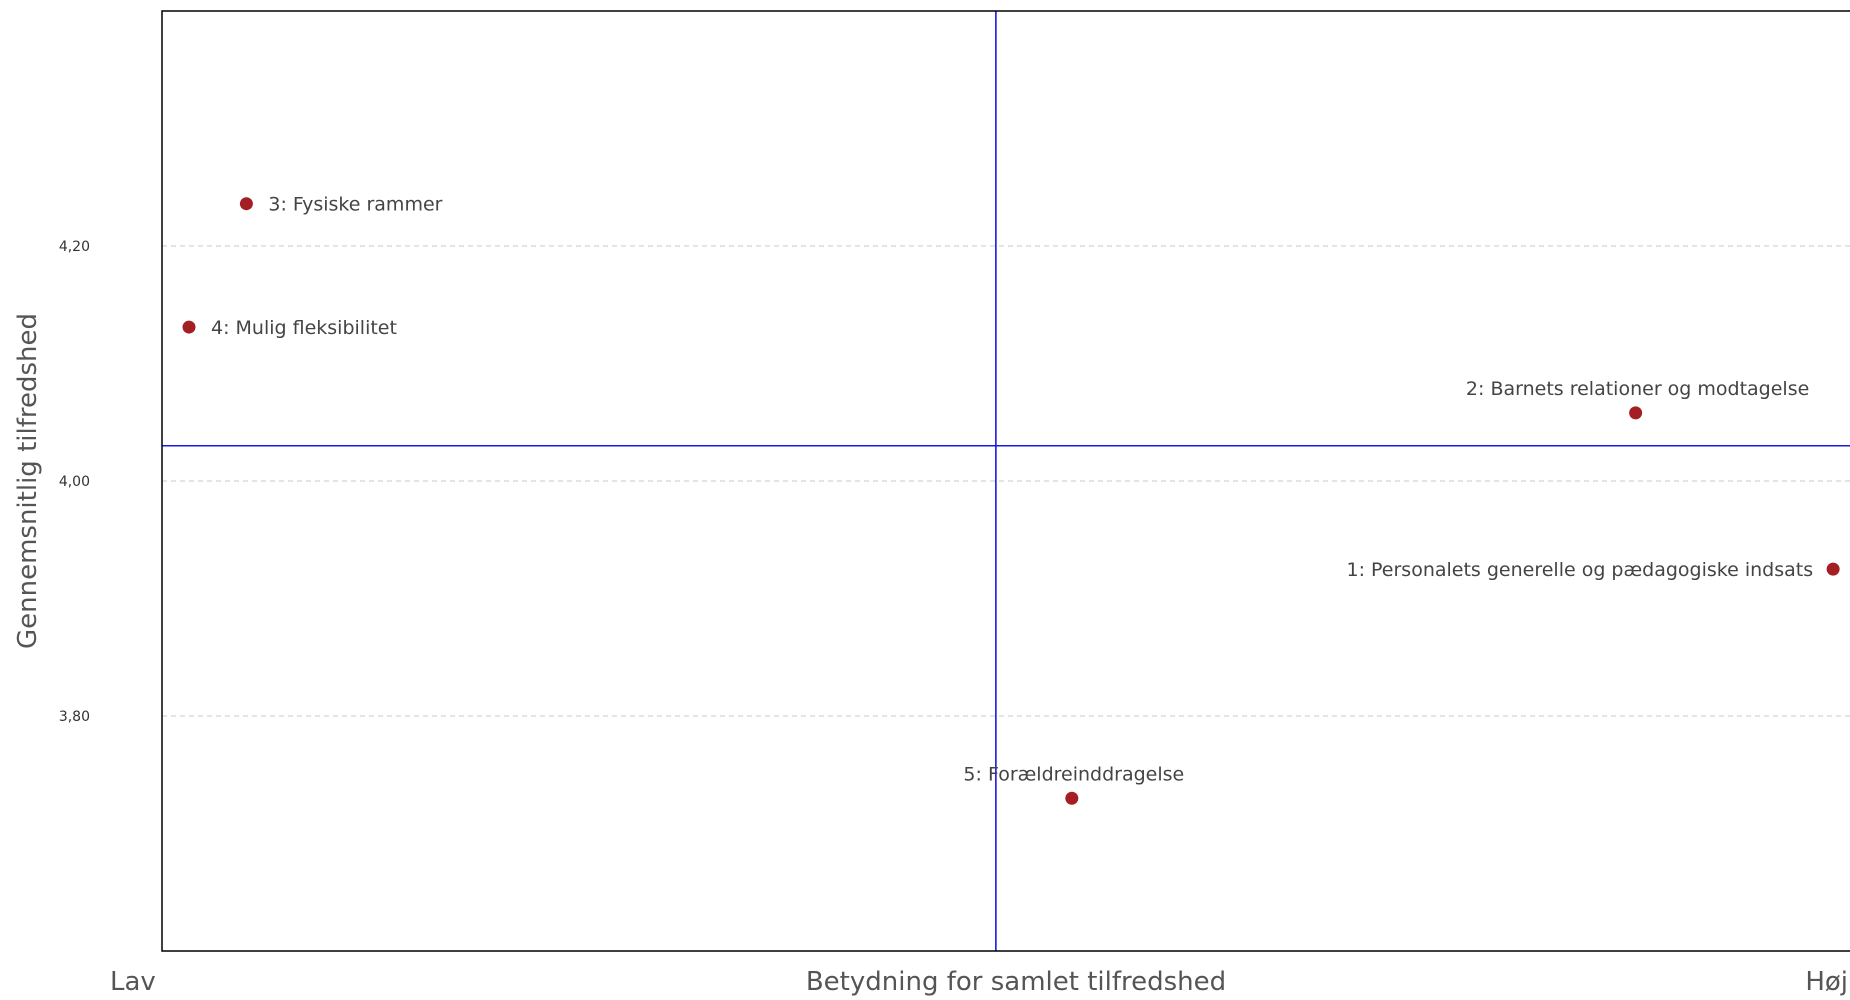 Image resolution: width=1850 pixels, height=1000 pixels. I want to click on data-point-label: 4: Mulig fleksibilitet, so click(304, 328).